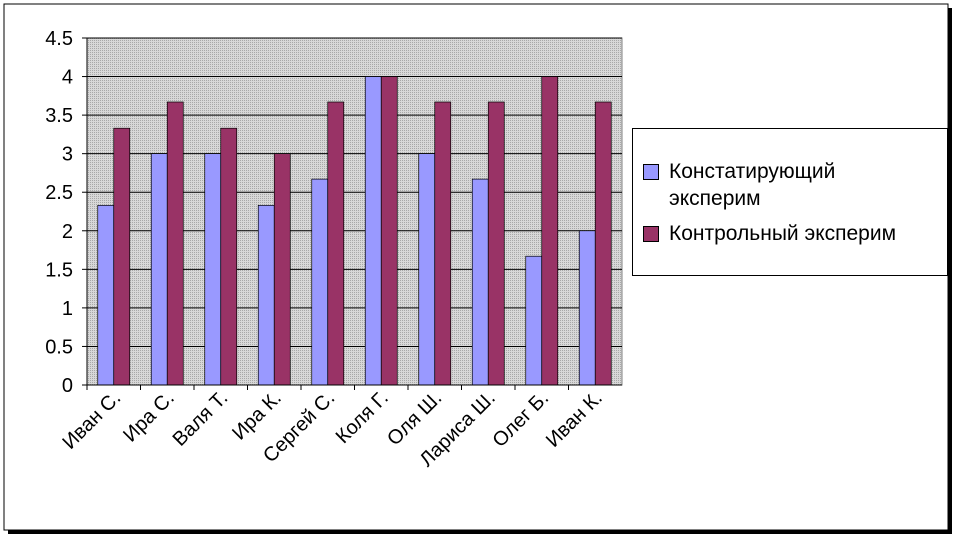 This screenshot has height=540, width=962. Describe the element at coordinates (59, 270) in the screenshot. I see `y-tick-label: 1.5` at that location.